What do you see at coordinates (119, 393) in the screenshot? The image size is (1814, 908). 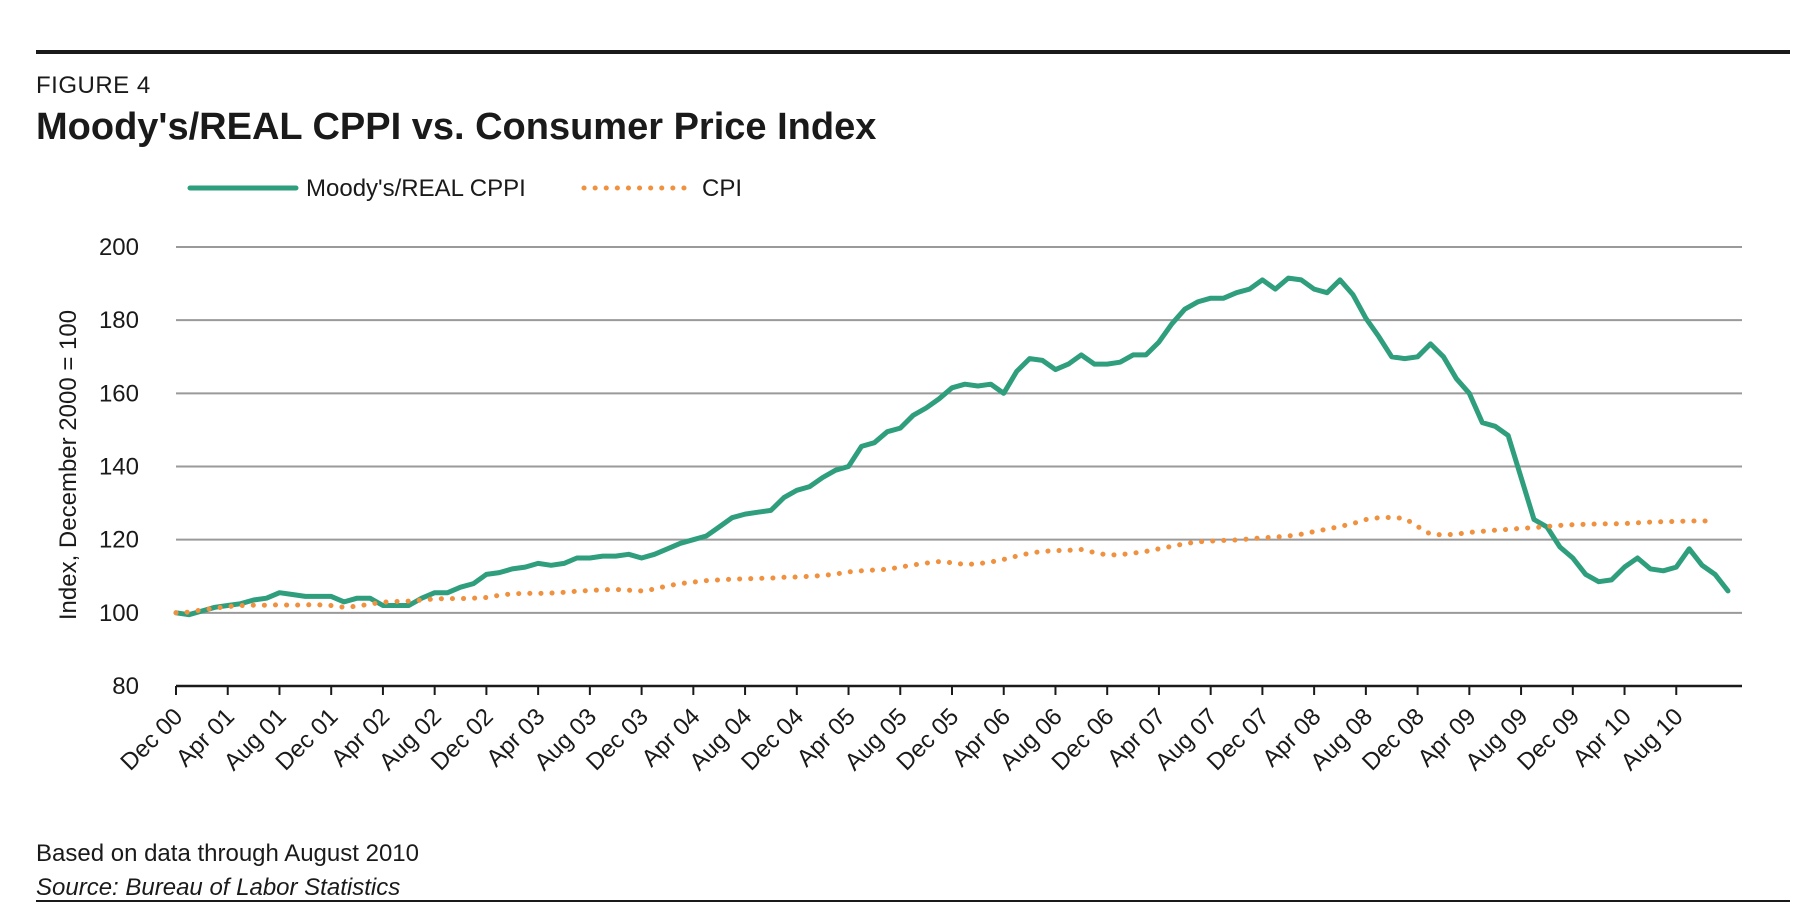 I see `y-tick-label-160: 160` at bounding box center [119, 393].